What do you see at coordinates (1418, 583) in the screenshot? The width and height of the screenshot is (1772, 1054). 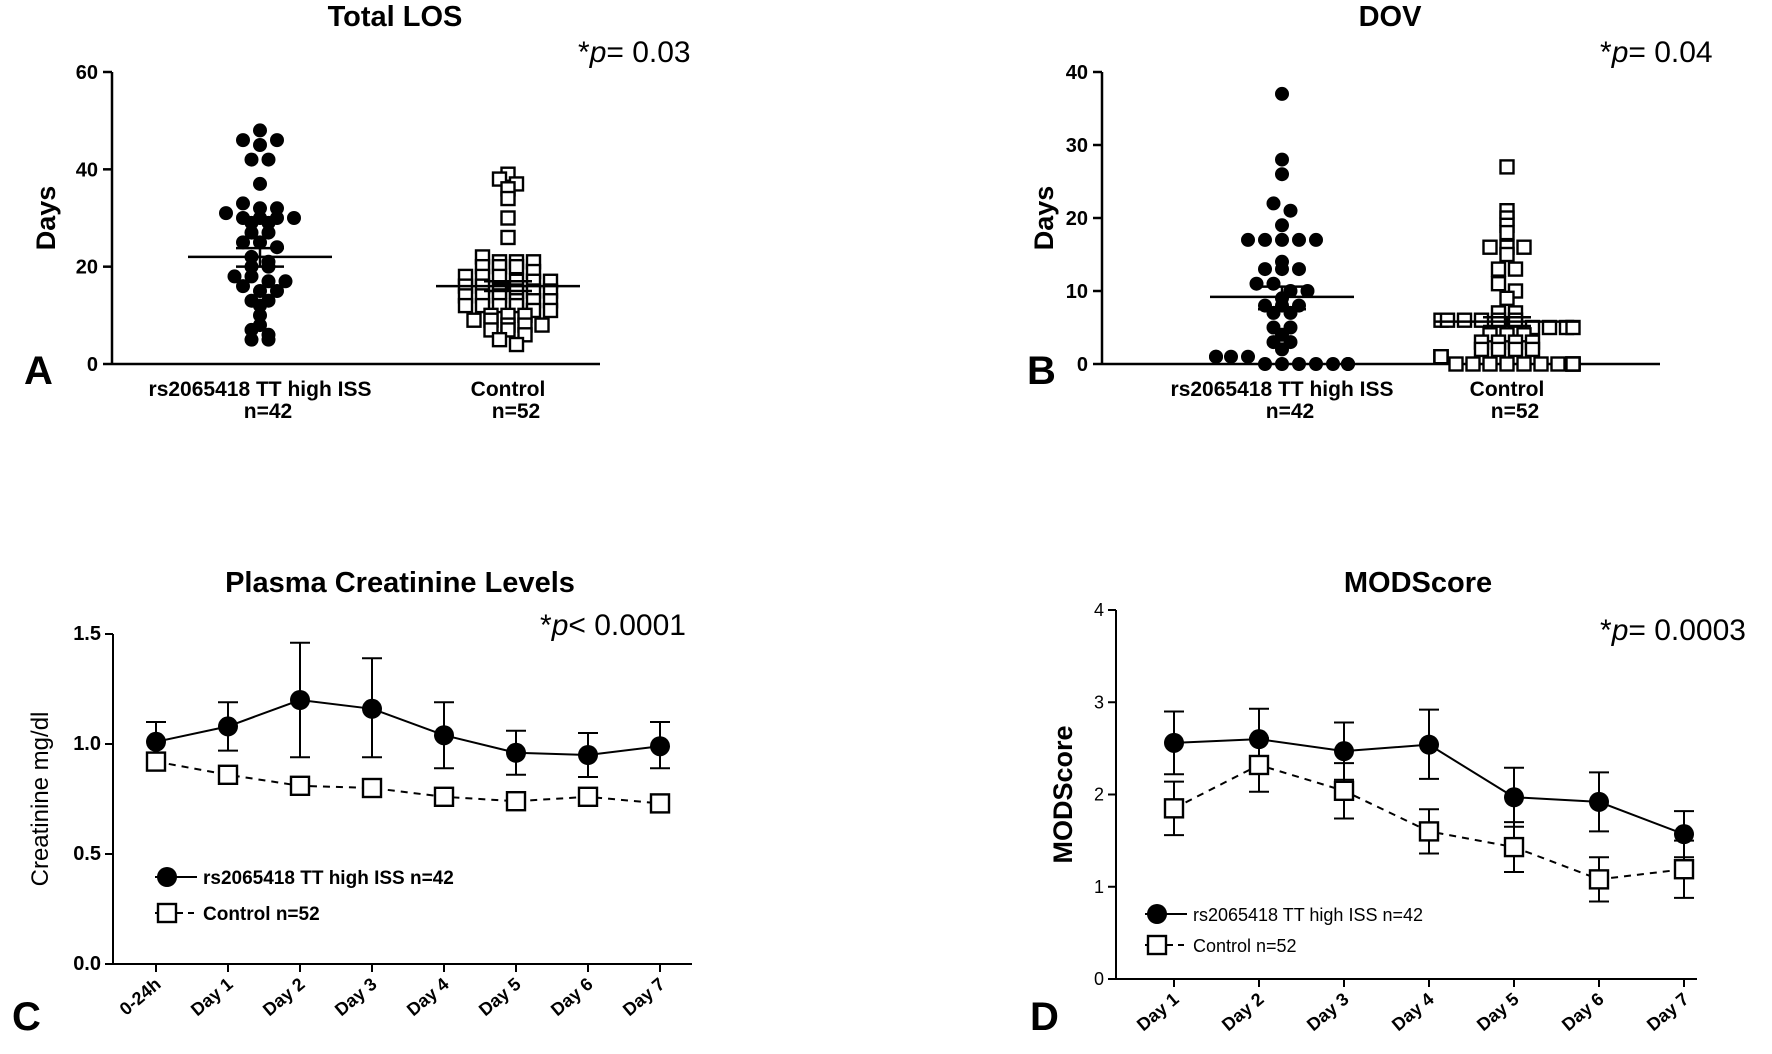 I see `chart-title: MODScore` at bounding box center [1418, 583].